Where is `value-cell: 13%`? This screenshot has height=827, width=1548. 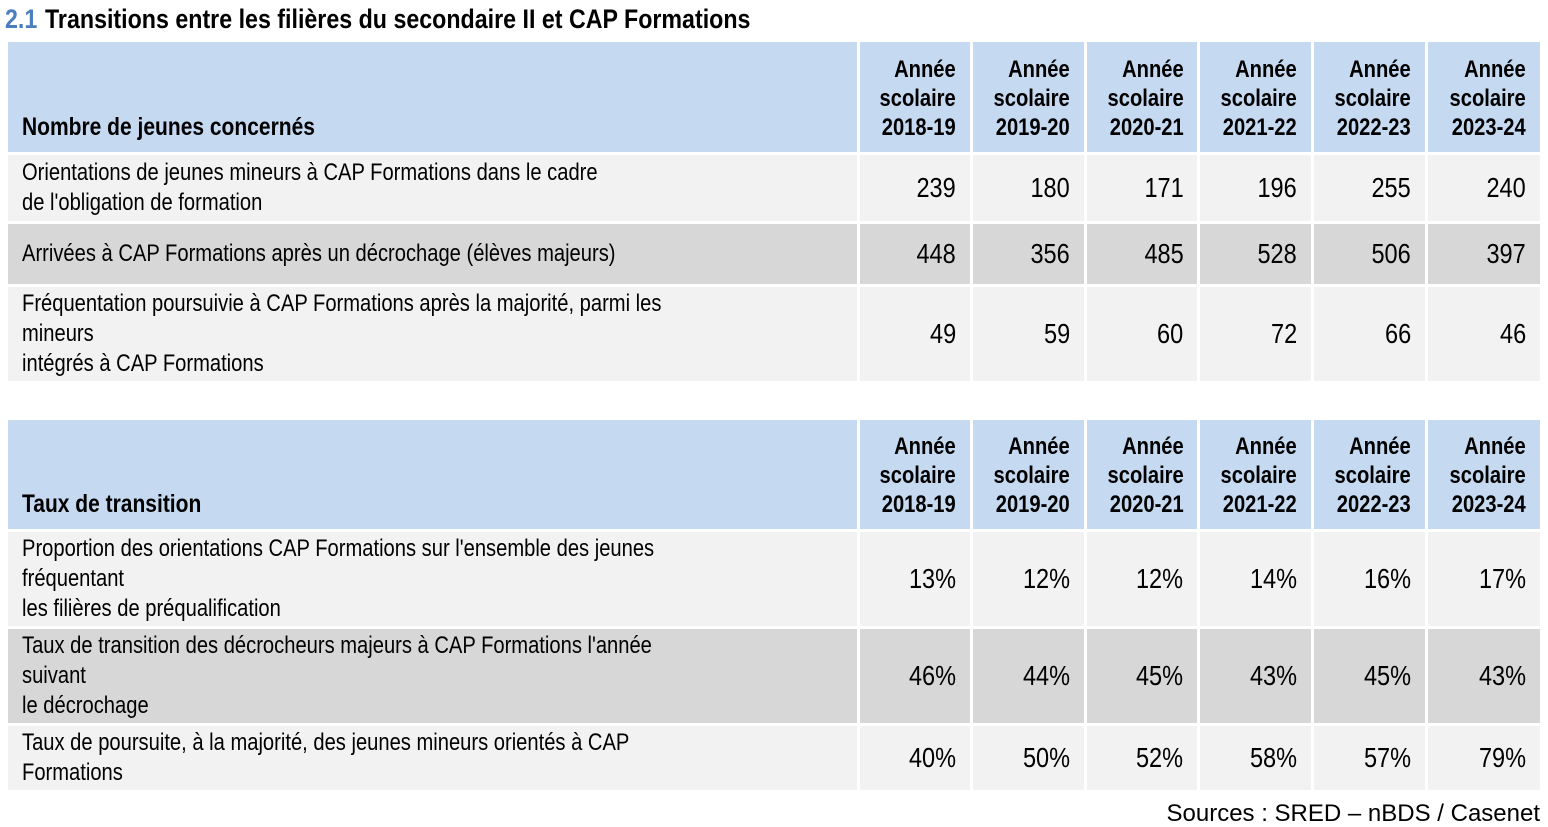
value-cell: 13% is located at coordinates (916, 579).